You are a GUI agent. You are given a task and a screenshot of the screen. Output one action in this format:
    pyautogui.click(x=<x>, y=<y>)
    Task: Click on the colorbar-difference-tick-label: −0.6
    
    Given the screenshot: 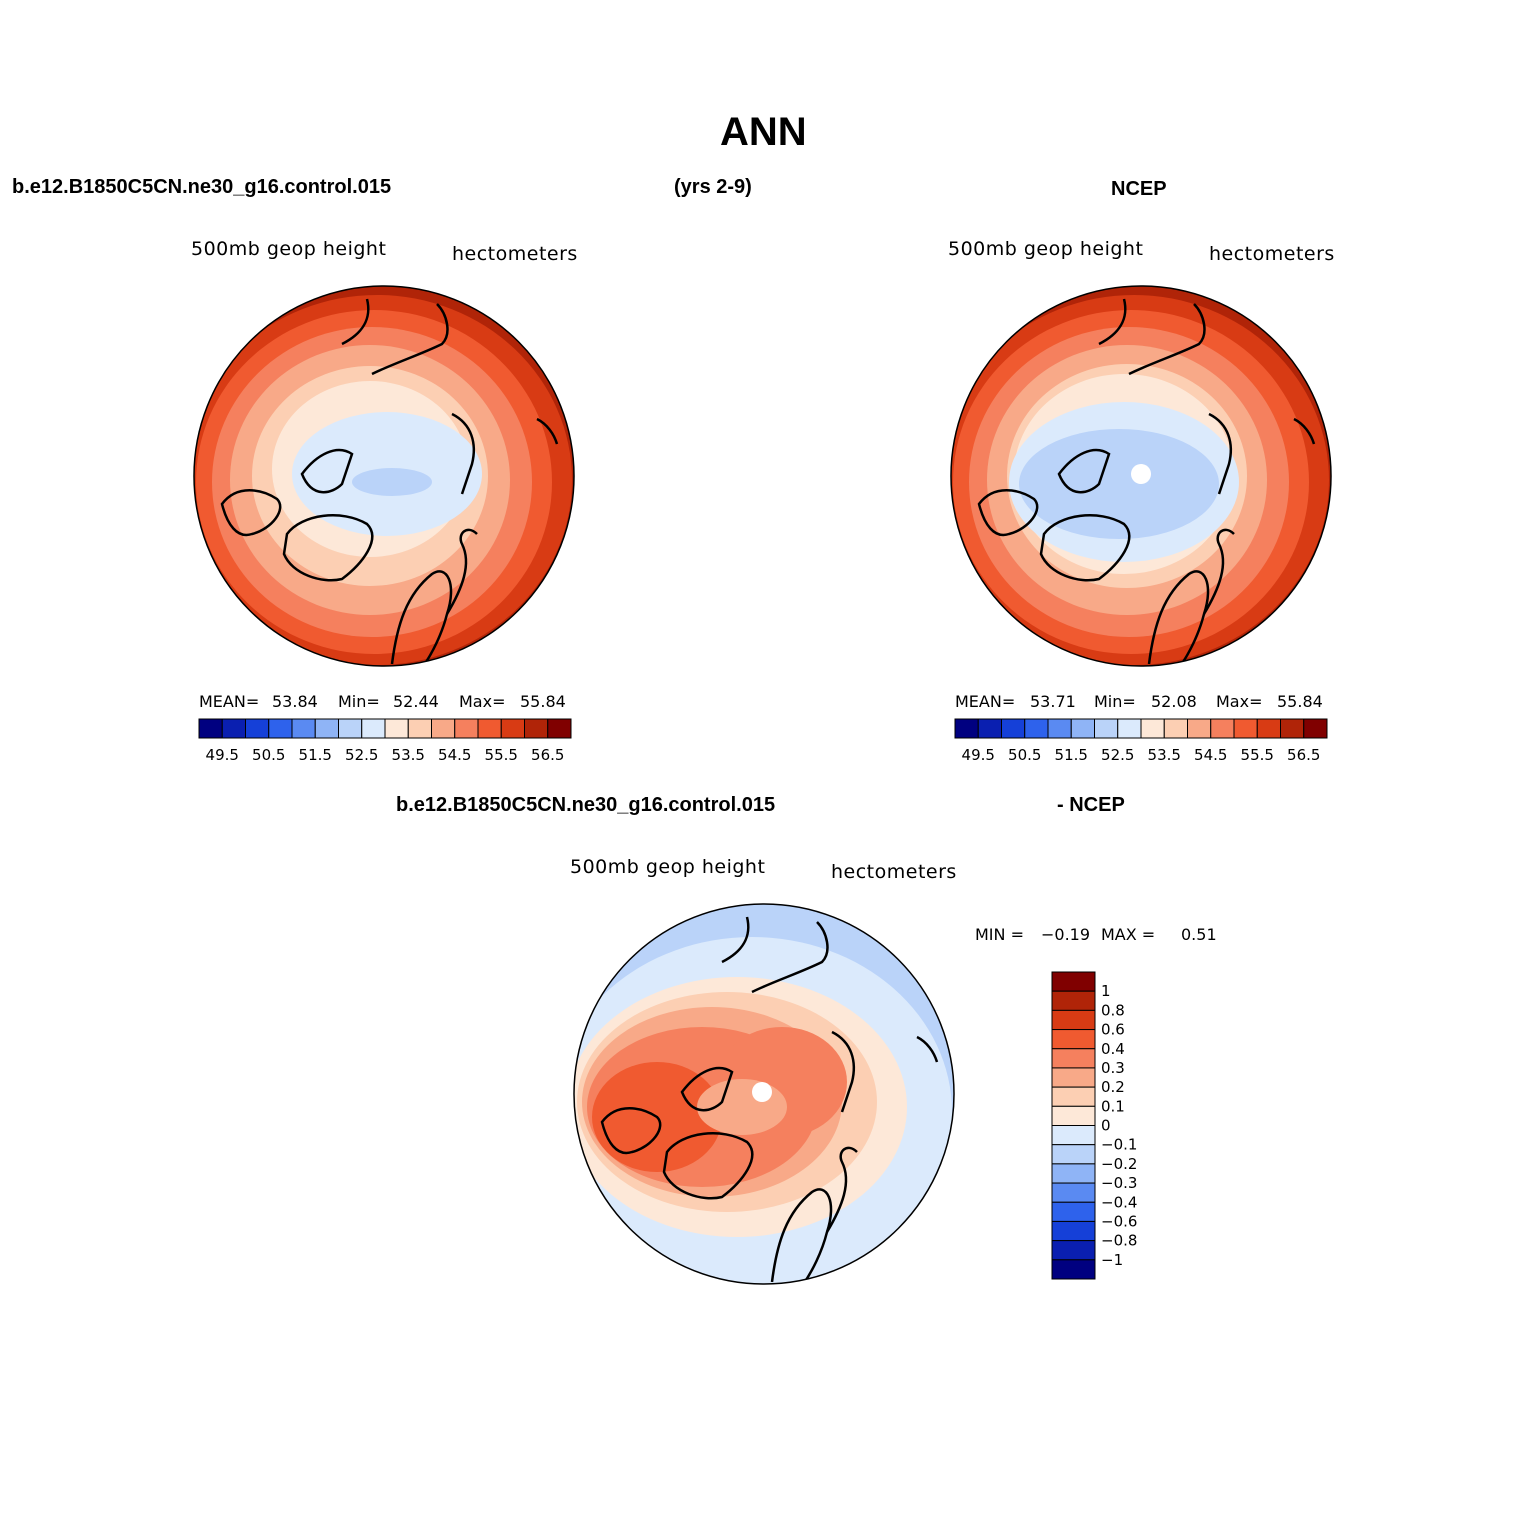 What is the action you would take?
    pyautogui.click(x=1119, y=1221)
    